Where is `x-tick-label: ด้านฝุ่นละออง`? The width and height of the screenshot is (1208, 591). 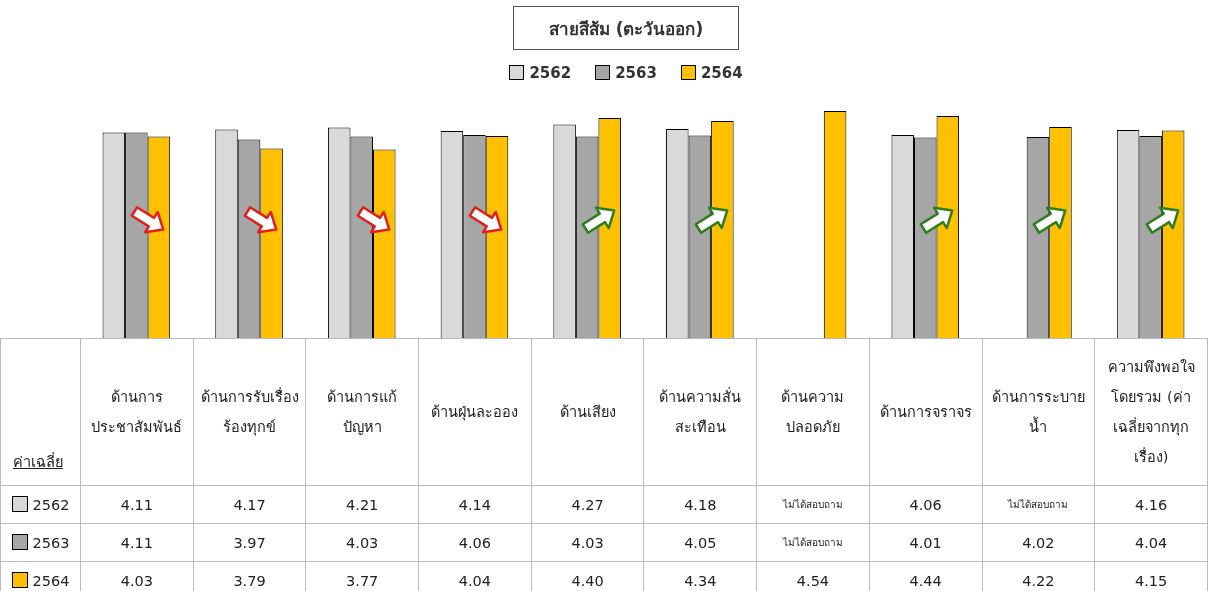
x-tick-label: ด้านฝุ่นละออง is located at coordinates (475, 412).